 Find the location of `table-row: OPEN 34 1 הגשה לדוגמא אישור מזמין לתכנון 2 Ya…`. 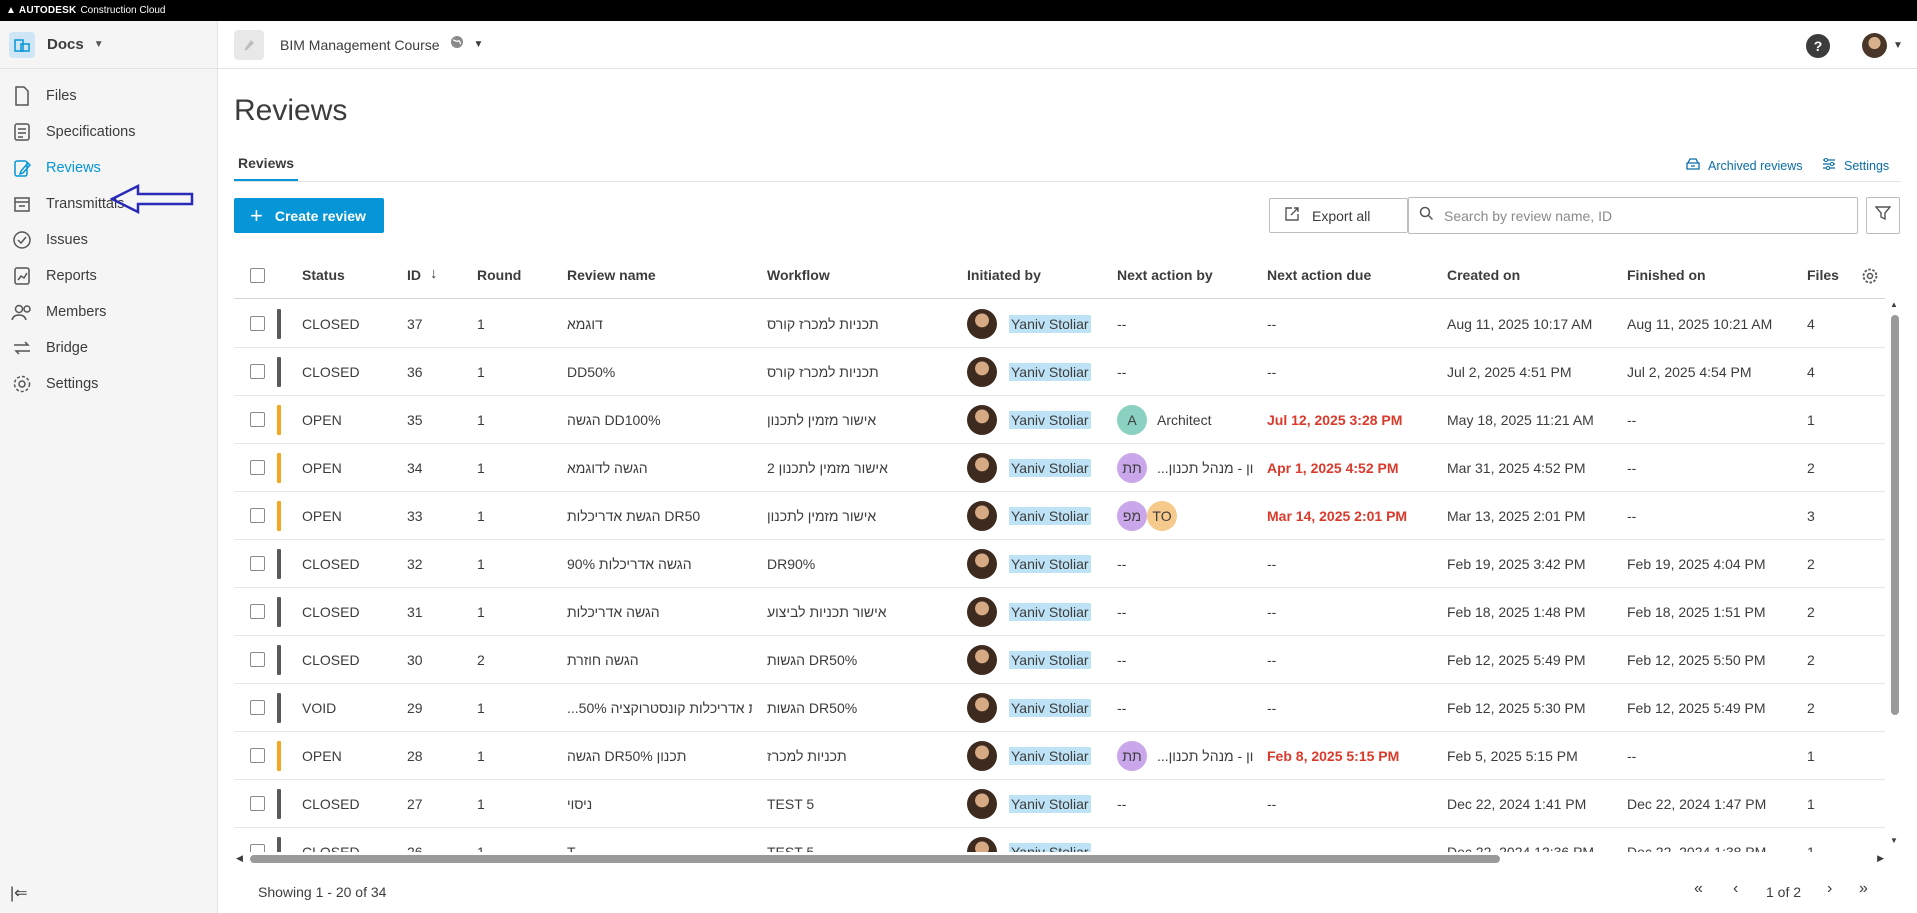

table-row: OPEN 34 1 הגשה לדוגמא אישור מזמין לתכנון 2 Ya… is located at coordinates (1059, 468).